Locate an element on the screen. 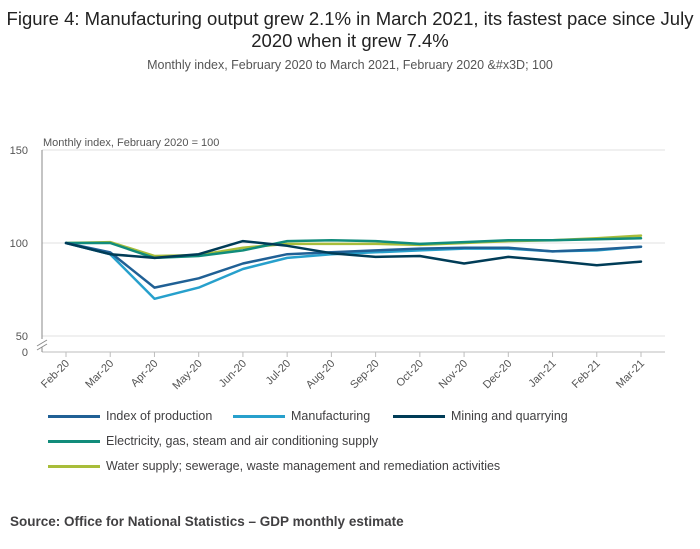 Image resolution: width=700 pixels, height=549 pixels. legend-item-manufacturing: Manufacturing is located at coordinates (301, 416).